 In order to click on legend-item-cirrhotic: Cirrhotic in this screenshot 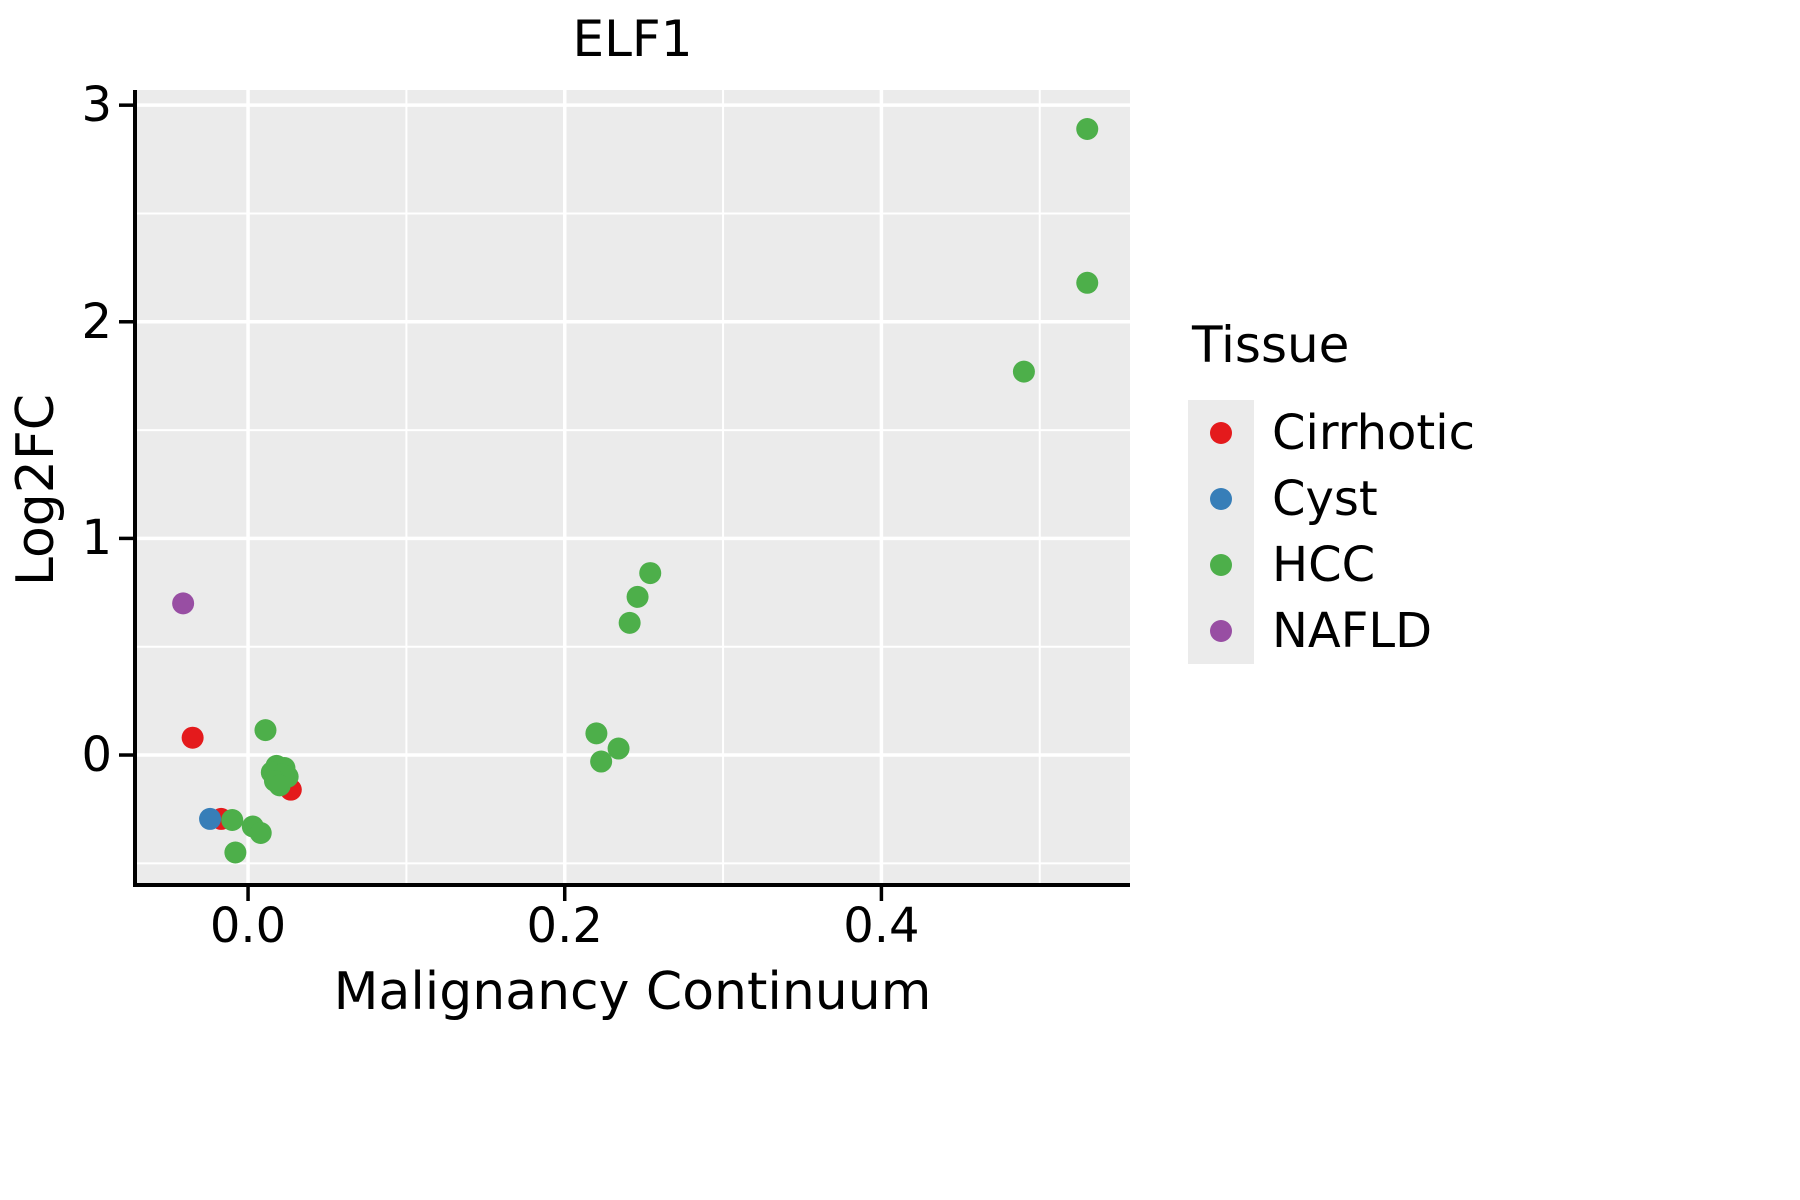, I will do `click(1331, 433)`.